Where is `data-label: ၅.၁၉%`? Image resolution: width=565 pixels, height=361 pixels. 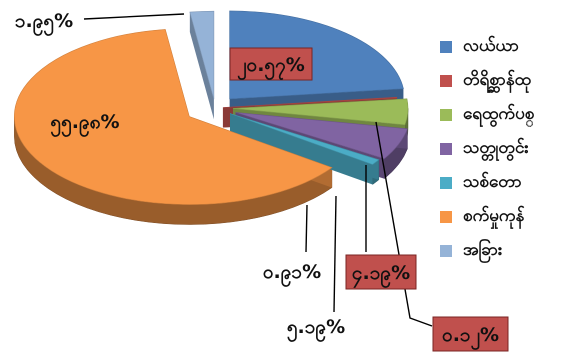
data-label: ၅.၁၉% is located at coordinates (316, 329).